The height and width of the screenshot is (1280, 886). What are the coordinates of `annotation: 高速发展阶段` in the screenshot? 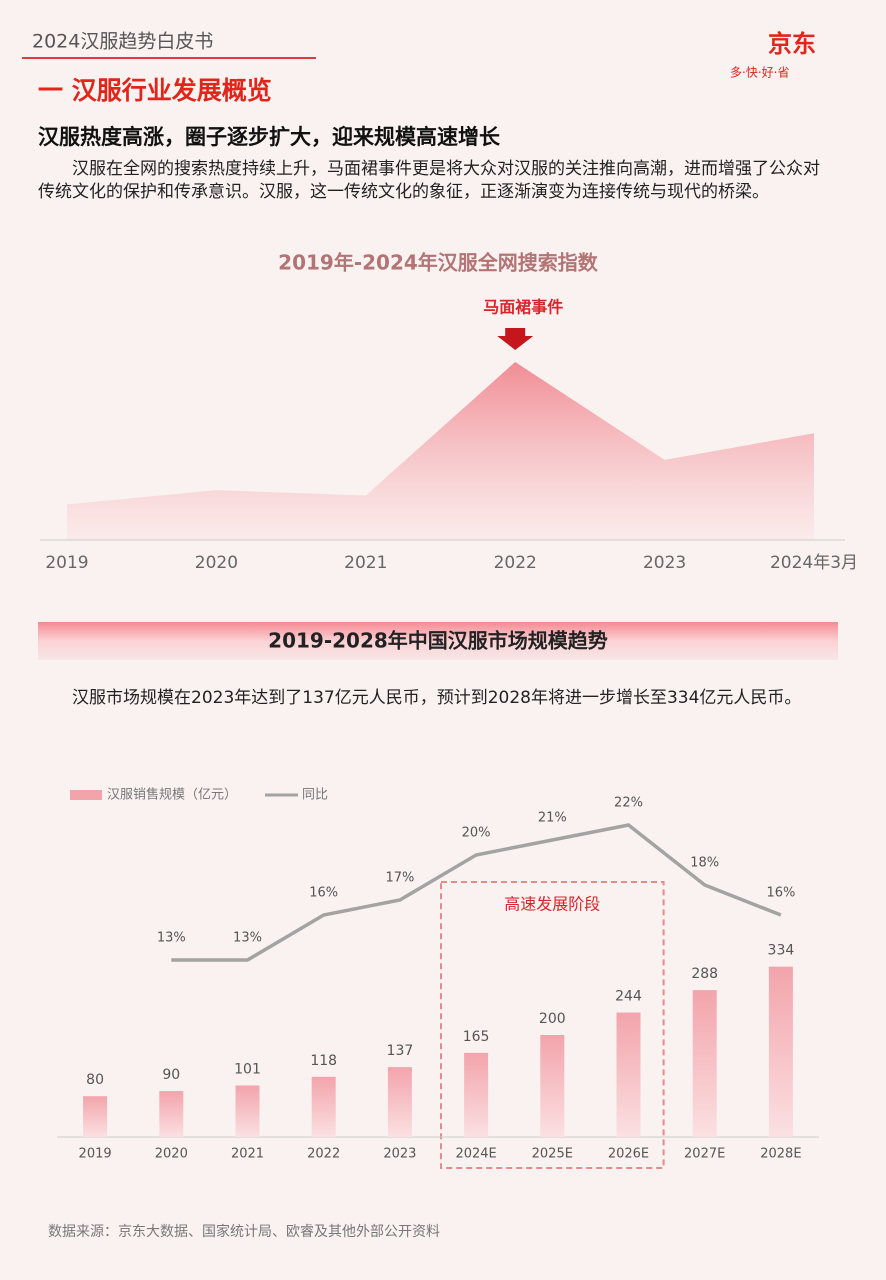 It's located at (552, 904).